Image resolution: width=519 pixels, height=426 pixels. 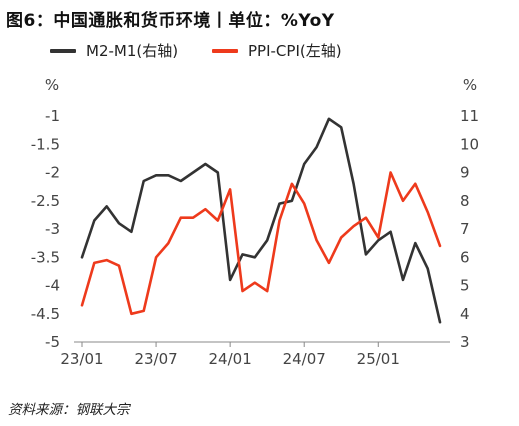 I want to click on right-tick-label: 11, so click(x=469, y=116).